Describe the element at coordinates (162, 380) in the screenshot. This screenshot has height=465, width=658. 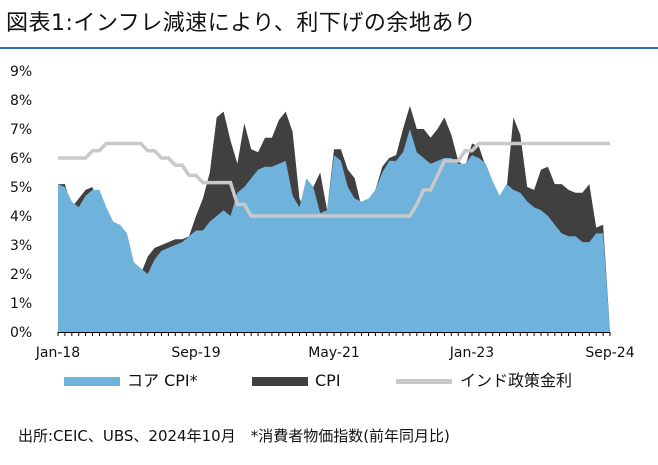
I see `legend-label-core-cpi: コア CPI*` at that location.